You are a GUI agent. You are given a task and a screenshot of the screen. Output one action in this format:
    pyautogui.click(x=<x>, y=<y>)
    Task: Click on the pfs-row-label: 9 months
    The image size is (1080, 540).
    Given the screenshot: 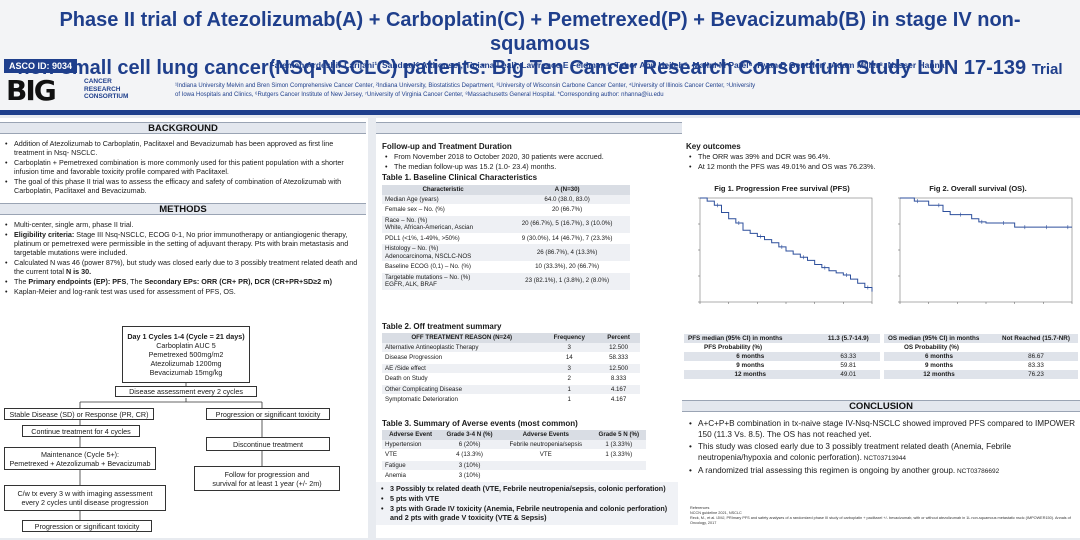 What is the action you would take?
    pyautogui.click(x=750, y=365)
    